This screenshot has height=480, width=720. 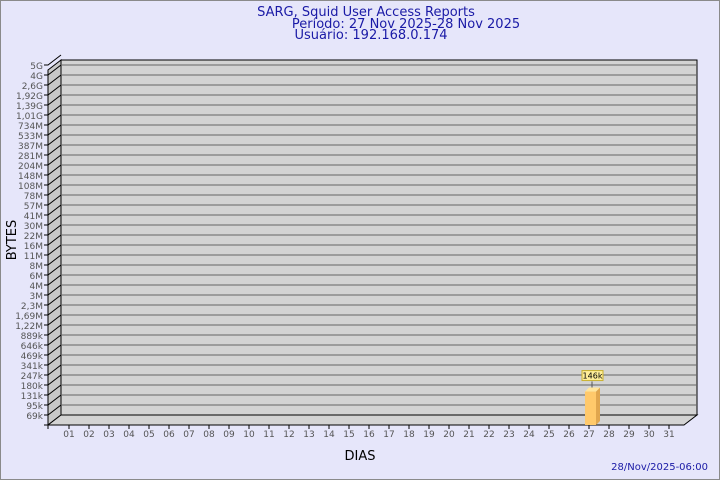 What do you see at coordinates (53, 60) in the screenshot?
I see `y-tick` at bounding box center [53, 60].